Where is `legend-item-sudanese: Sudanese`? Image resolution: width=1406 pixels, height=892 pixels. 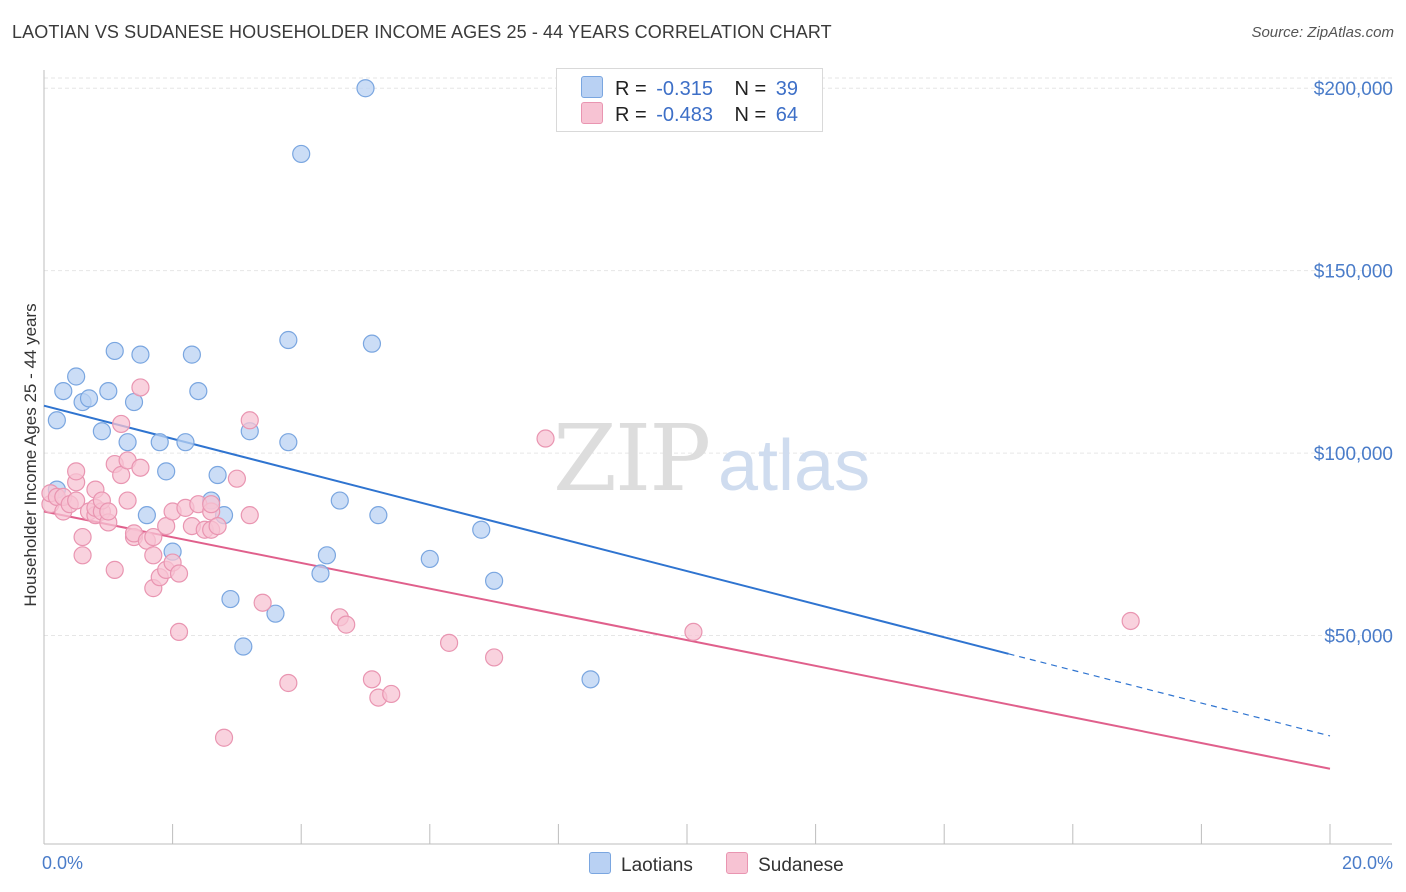
legend-item-sudanese: Sudanese is located at coordinates (785, 864).